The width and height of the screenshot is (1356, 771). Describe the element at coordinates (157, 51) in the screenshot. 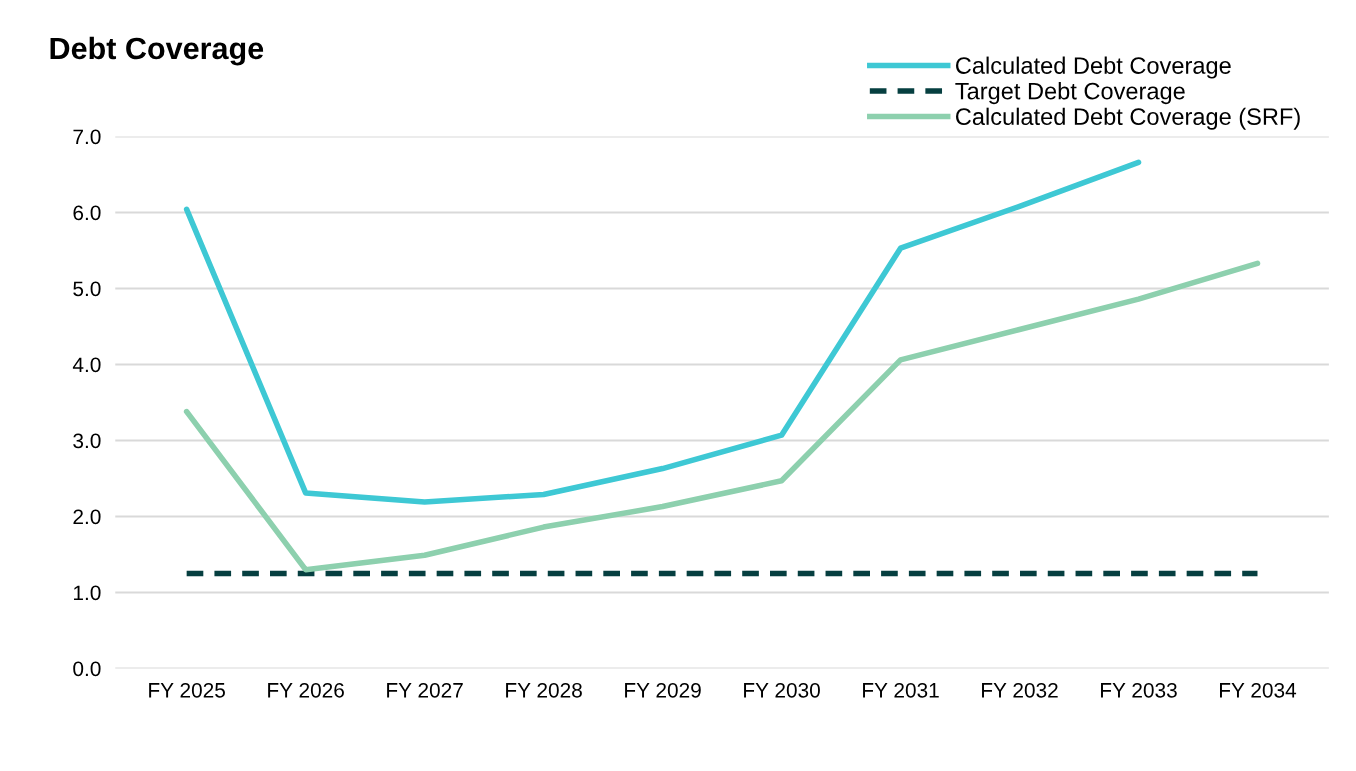

I see `chart-title: Debt Coverage` at that location.